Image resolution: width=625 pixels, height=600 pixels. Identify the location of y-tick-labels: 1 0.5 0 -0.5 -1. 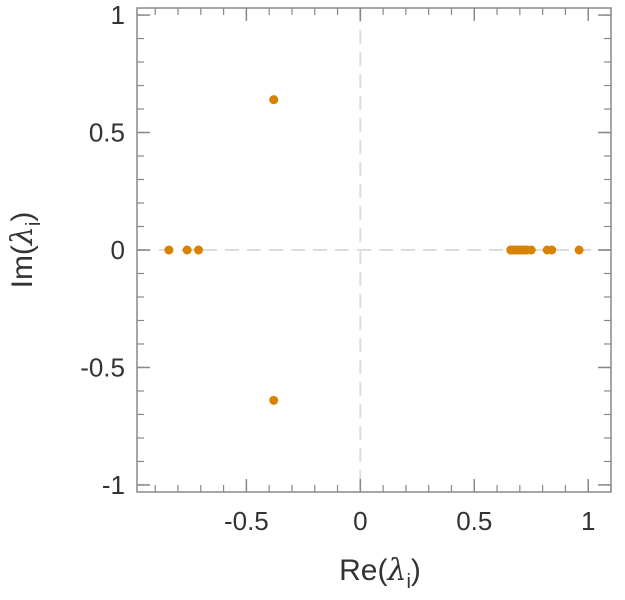
(102, 250).